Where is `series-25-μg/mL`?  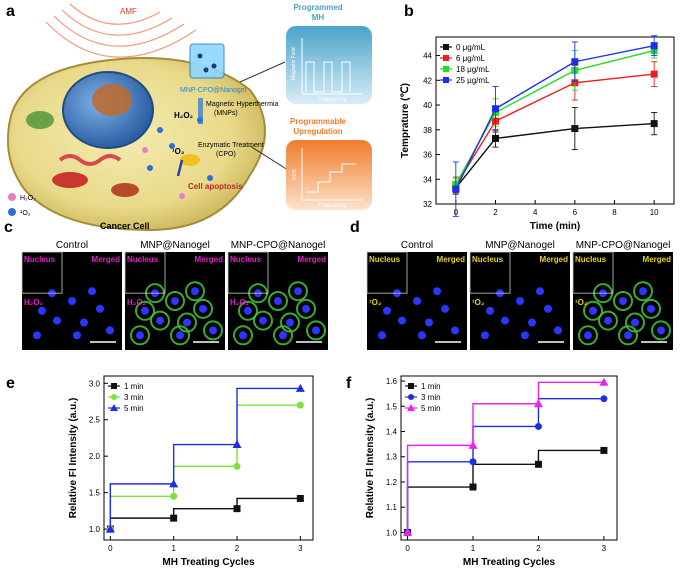 series-25-μg/mL is located at coordinates (555, 126).